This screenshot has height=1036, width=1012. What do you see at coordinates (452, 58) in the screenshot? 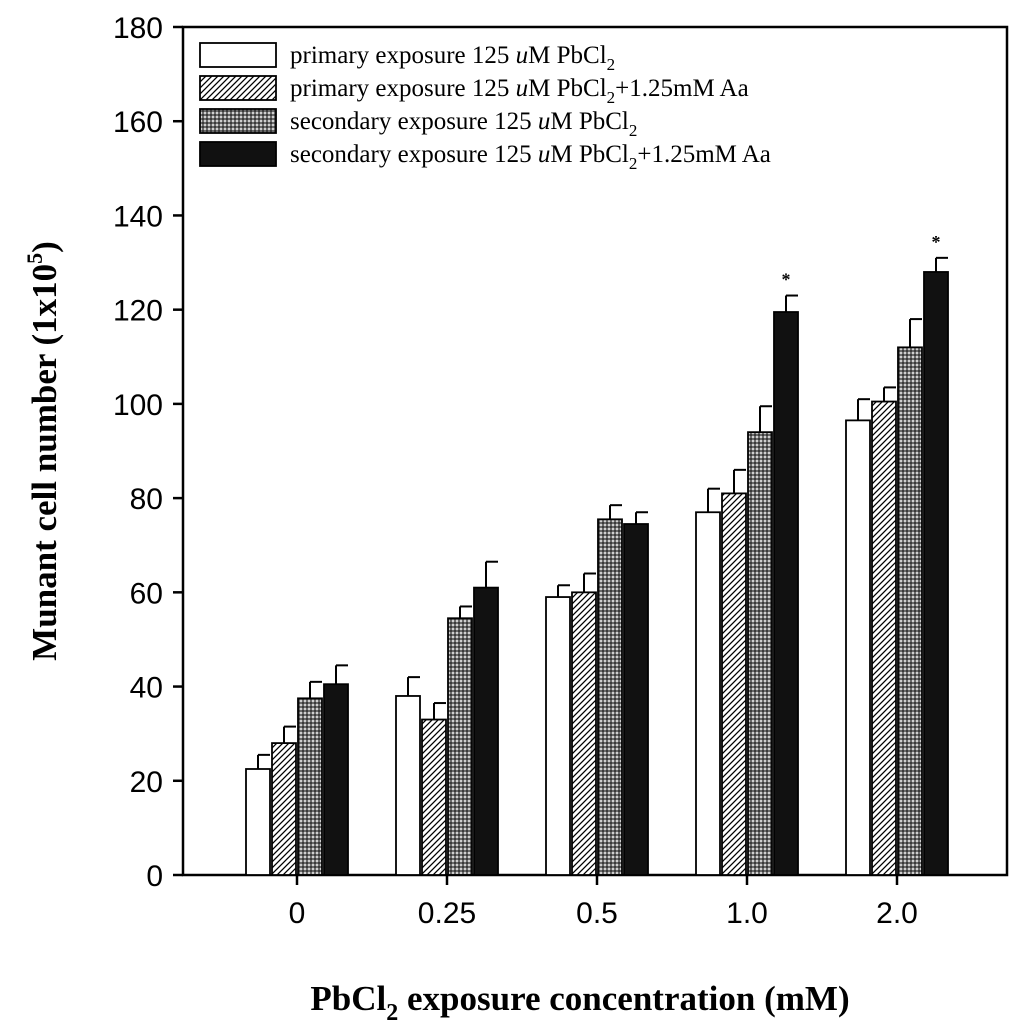
I see `legend-label: primary exposure 125 uM PbCl2` at bounding box center [452, 58].